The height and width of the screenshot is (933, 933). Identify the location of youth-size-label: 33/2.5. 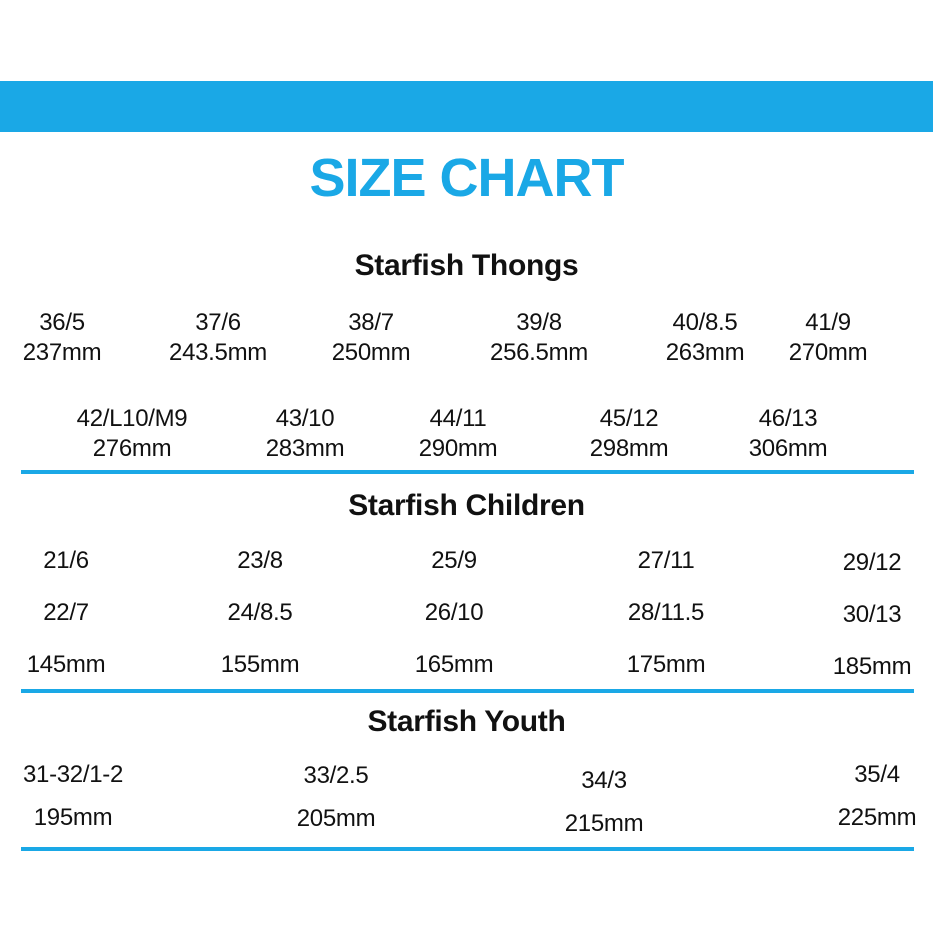
(336, 775).